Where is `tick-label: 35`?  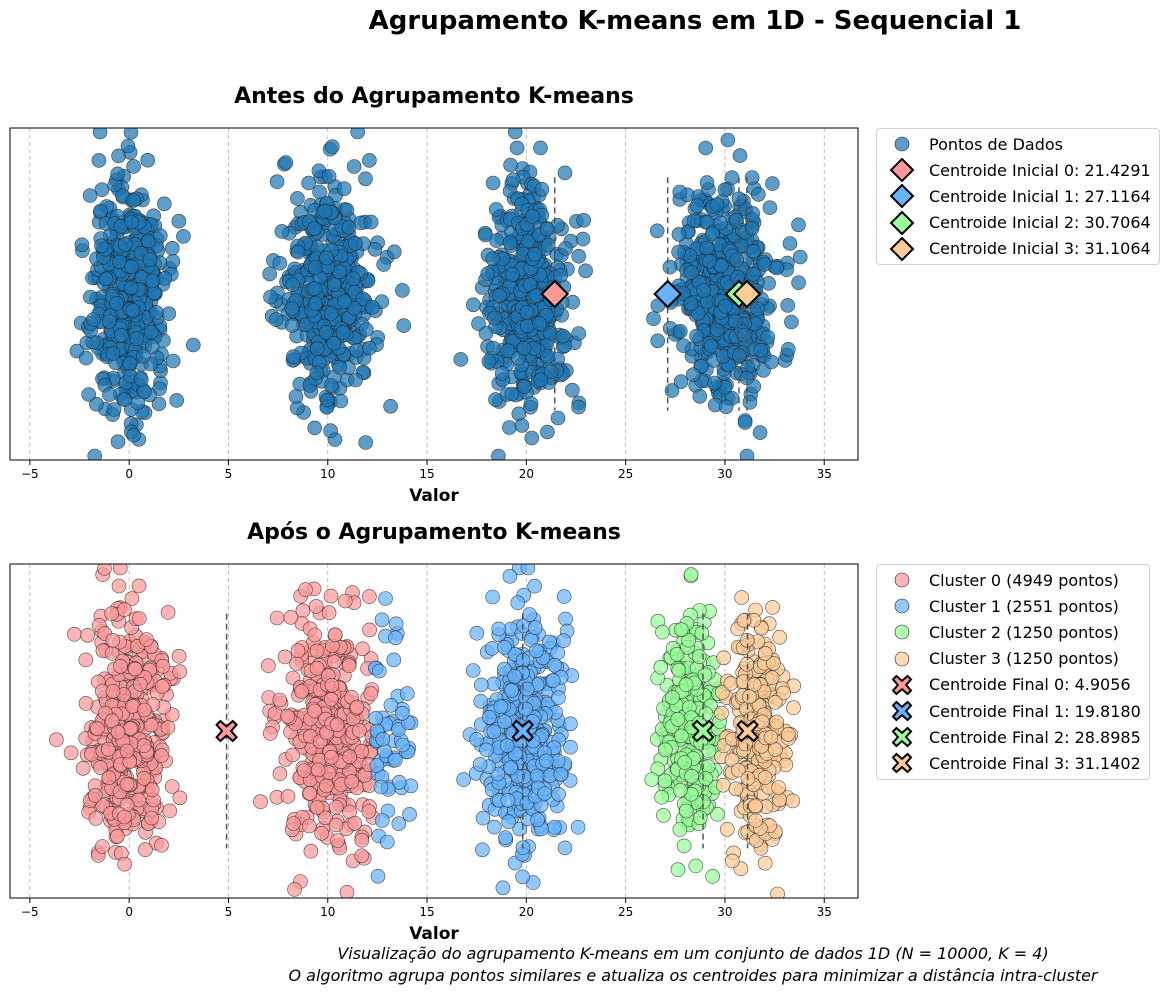 tick-label: 35 is located at coordinates (824, 912).